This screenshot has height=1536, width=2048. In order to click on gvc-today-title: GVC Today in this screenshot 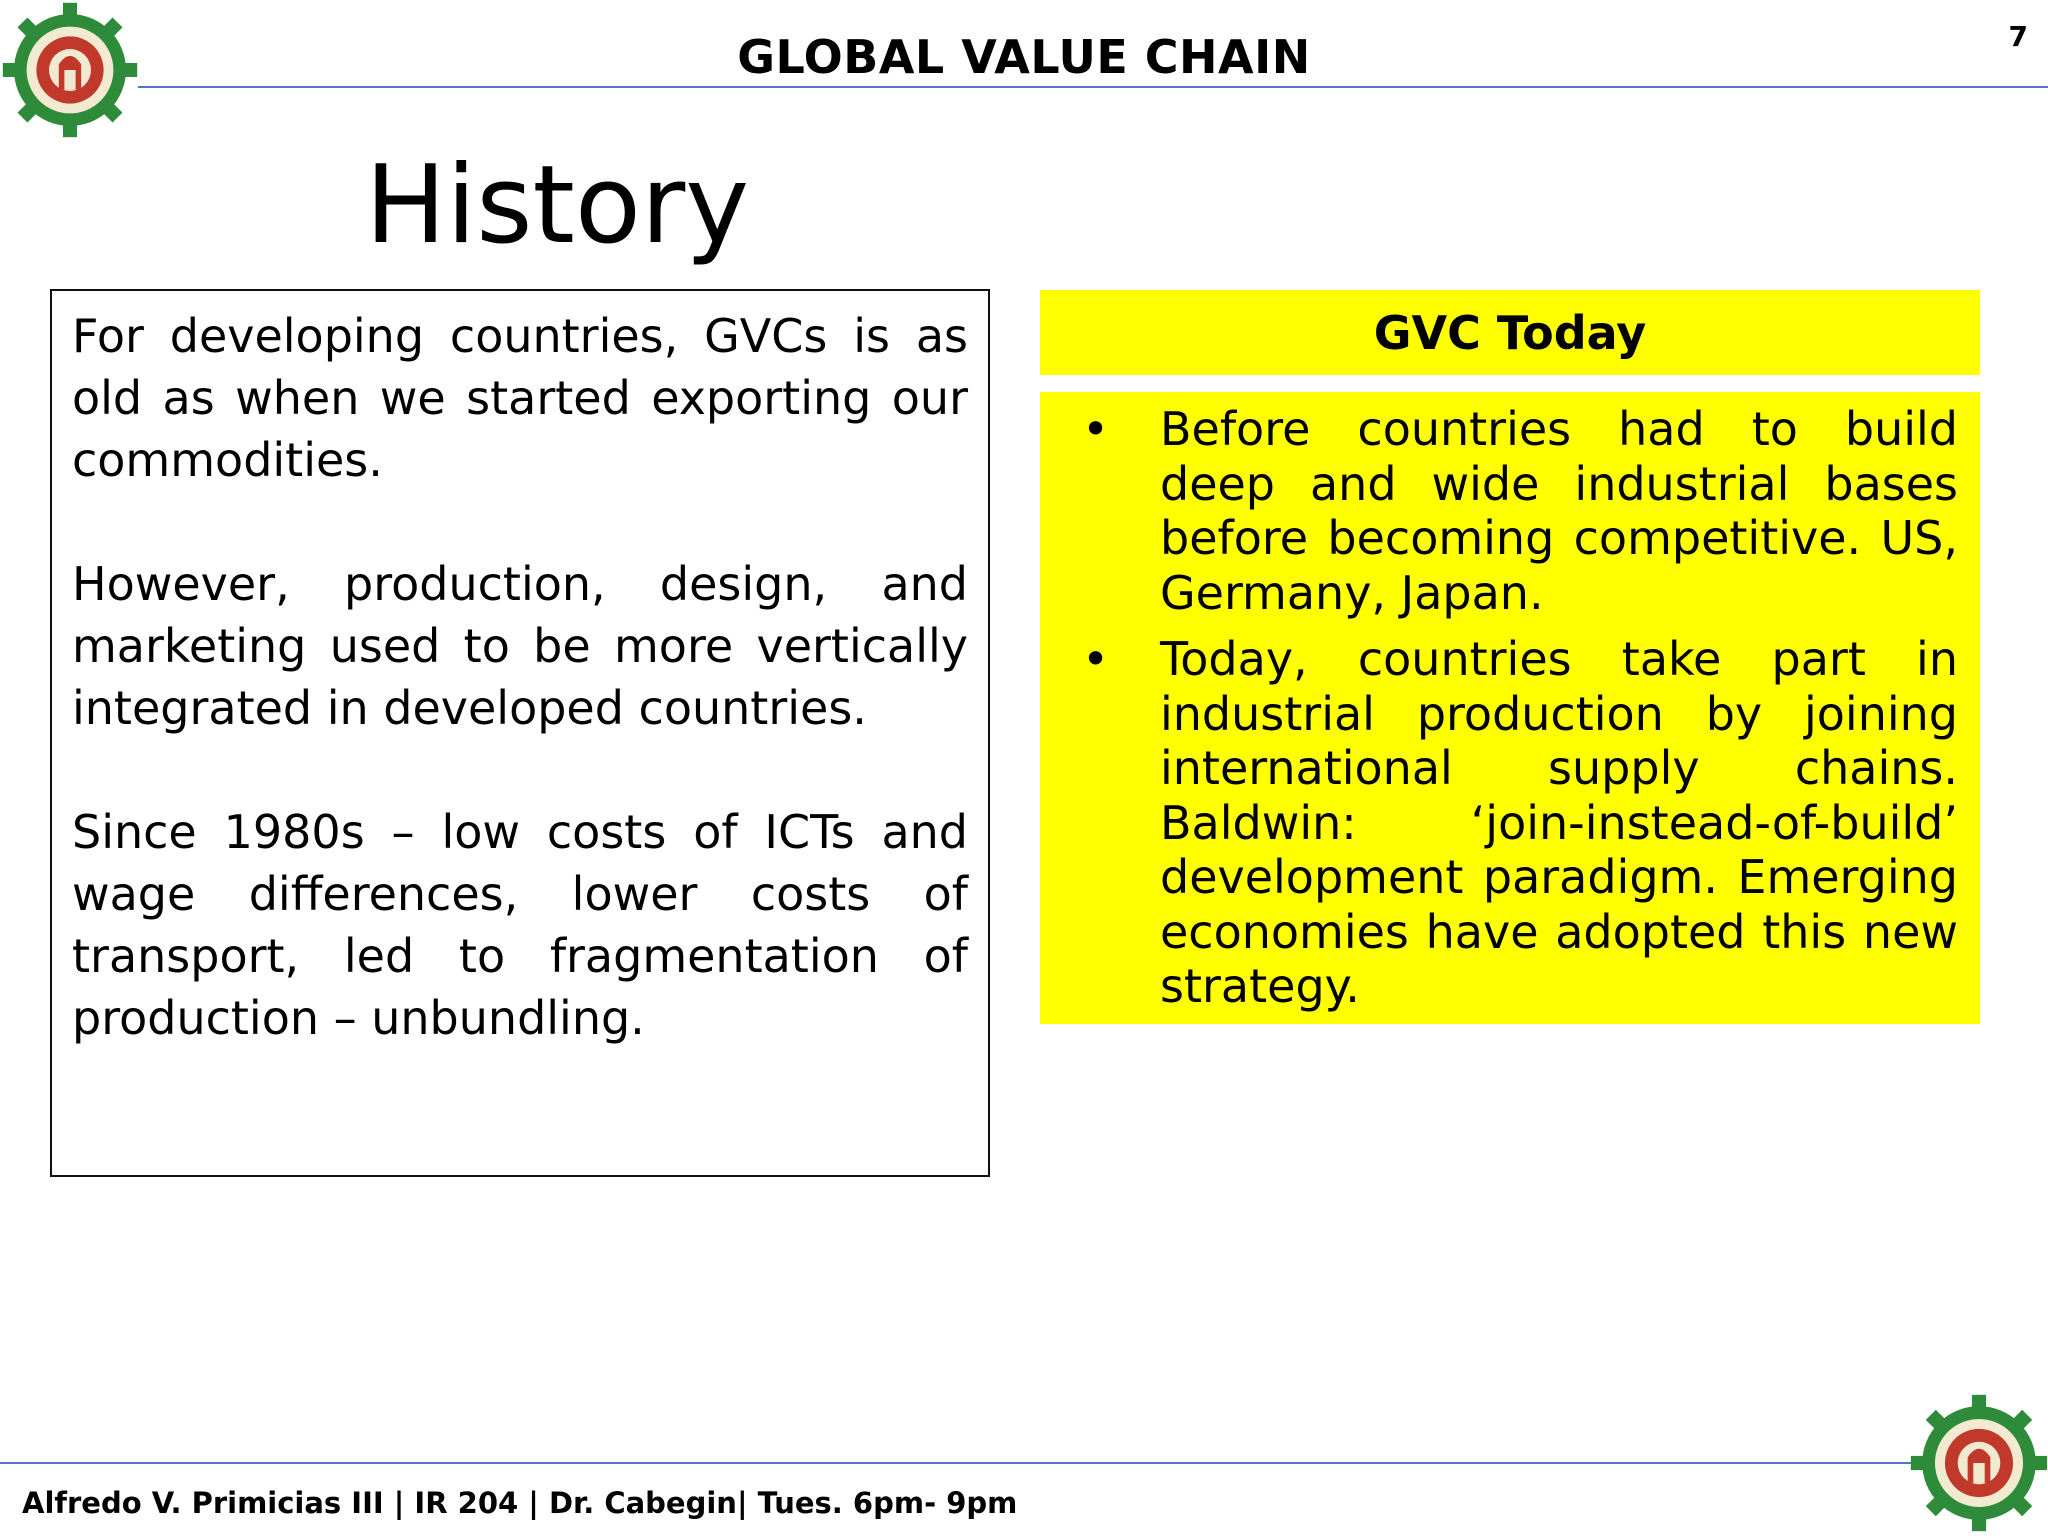, I will do `click(1510, 332)`.